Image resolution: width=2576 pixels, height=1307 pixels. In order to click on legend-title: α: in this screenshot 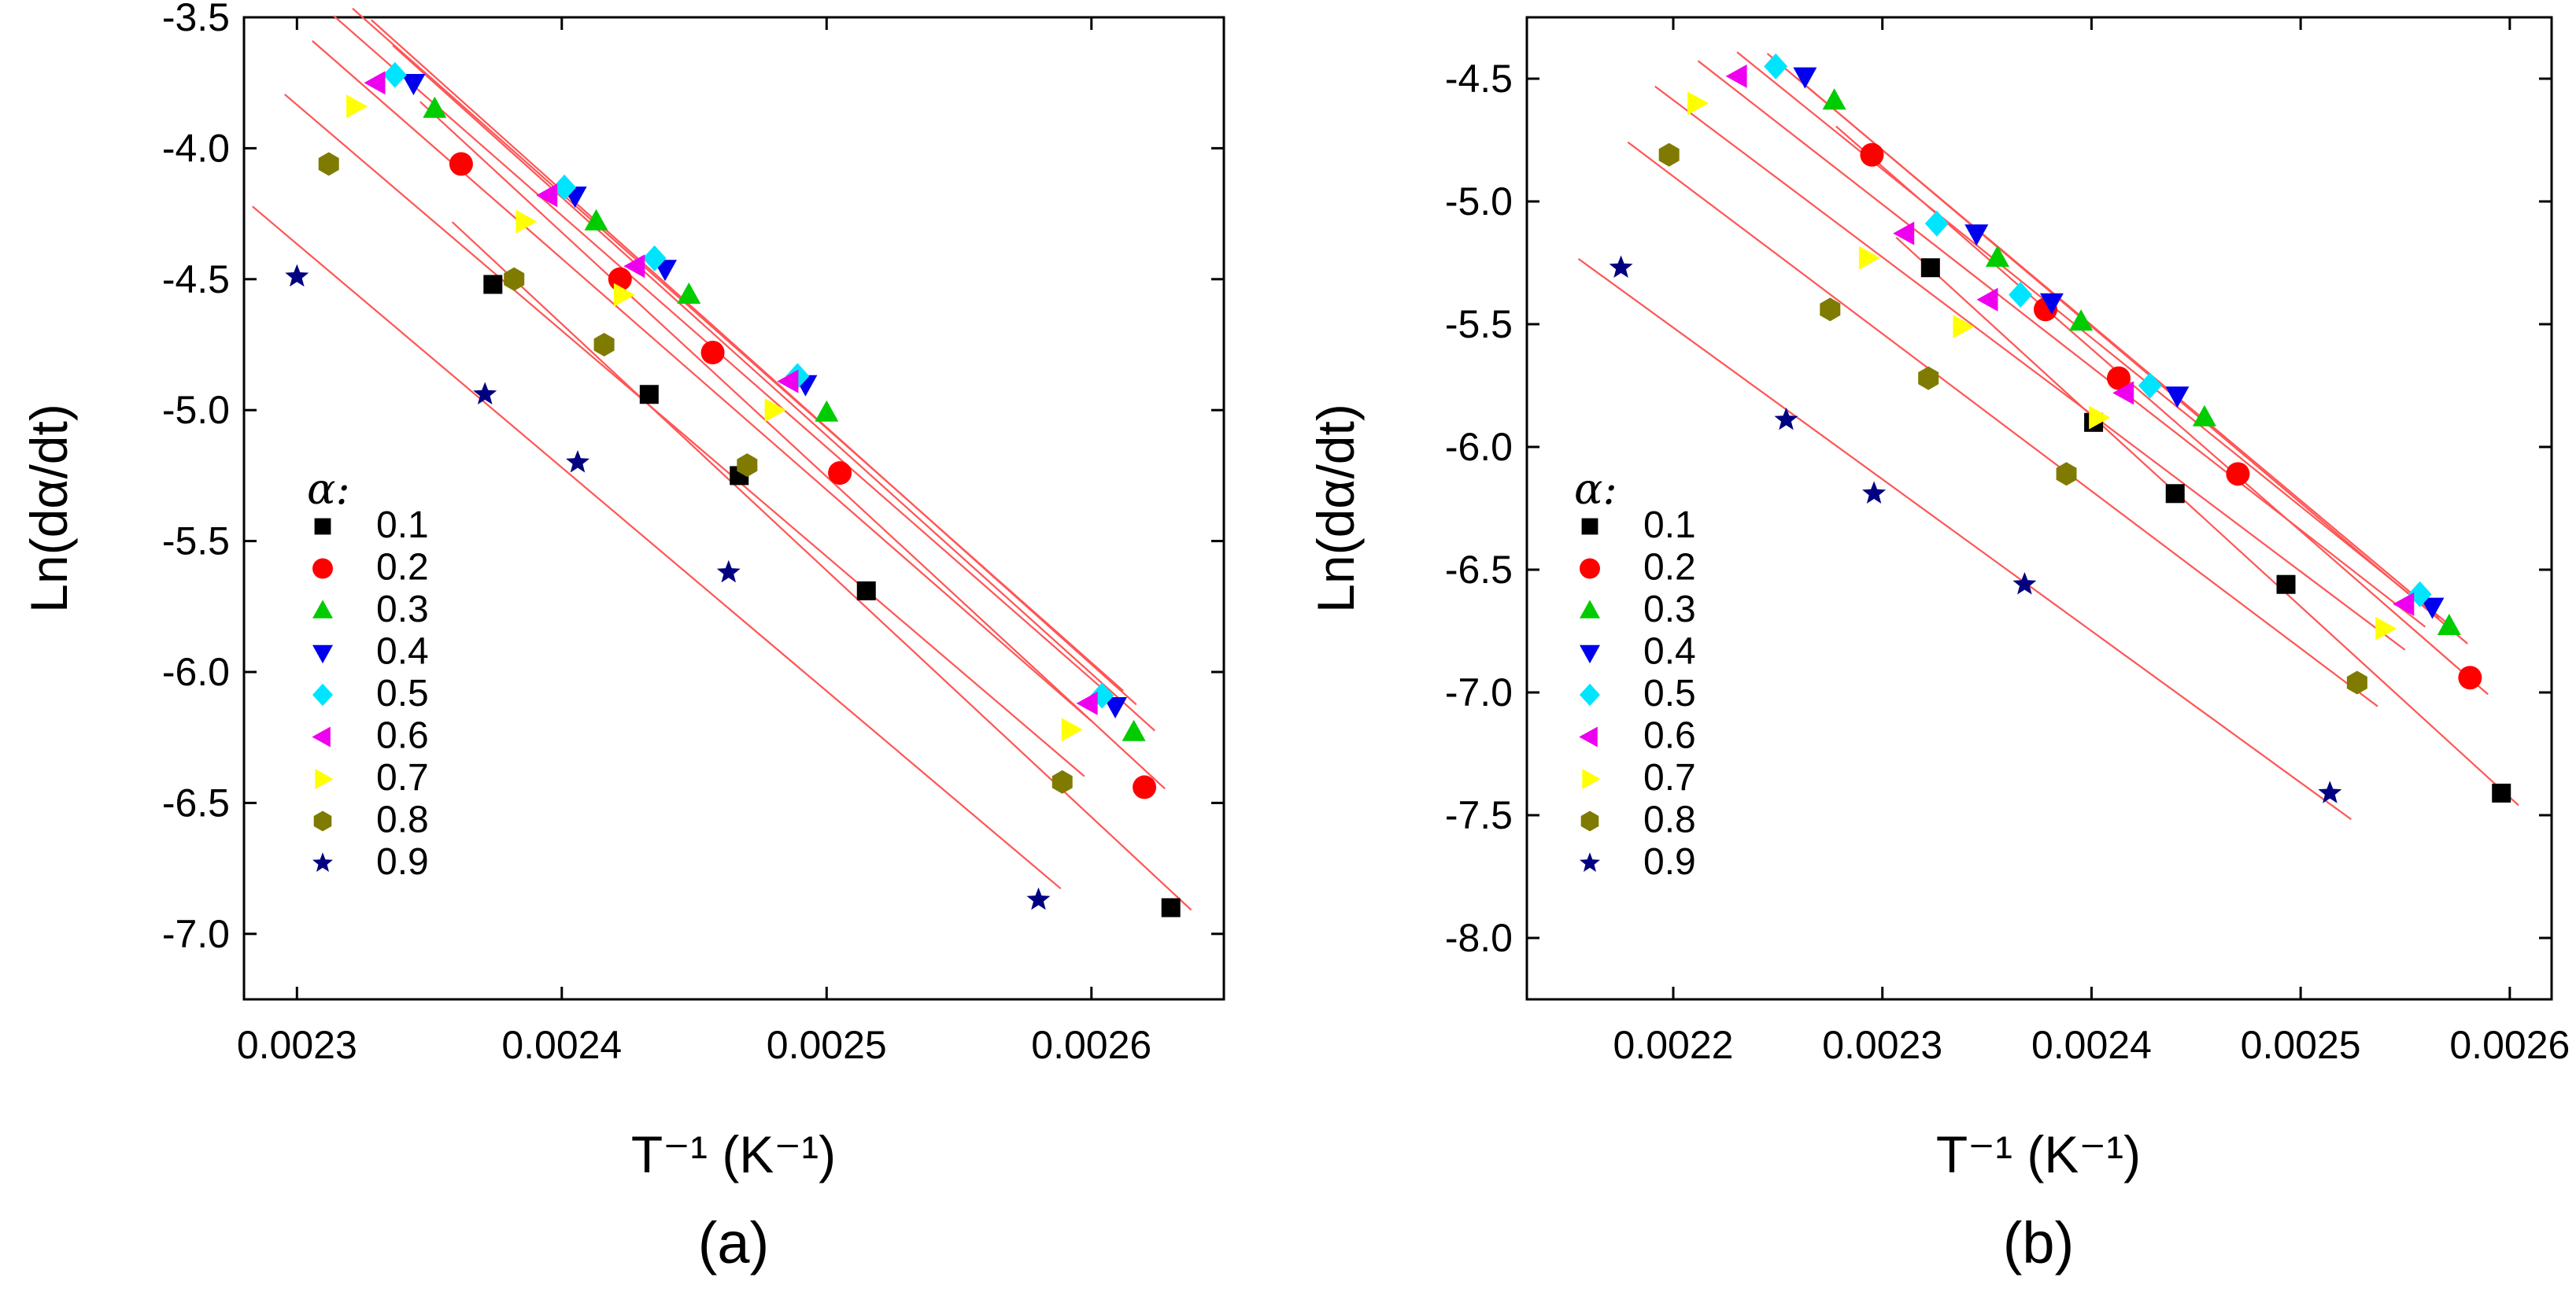, I will do `click(1595, 489)`.